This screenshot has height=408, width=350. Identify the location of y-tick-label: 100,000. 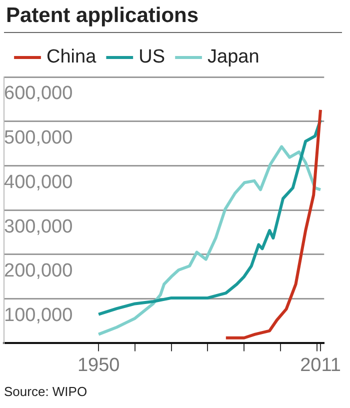
(38, 315).